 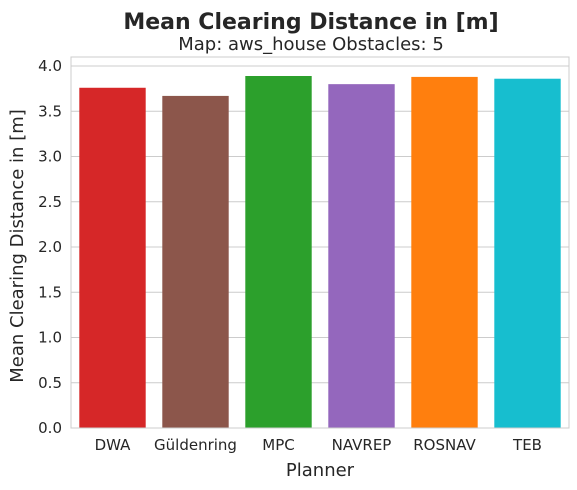 What do you see at coordinates (50, 428) in the screenshot?
I see `y-tick-label: 0.0` at bounding box center [50, 428].